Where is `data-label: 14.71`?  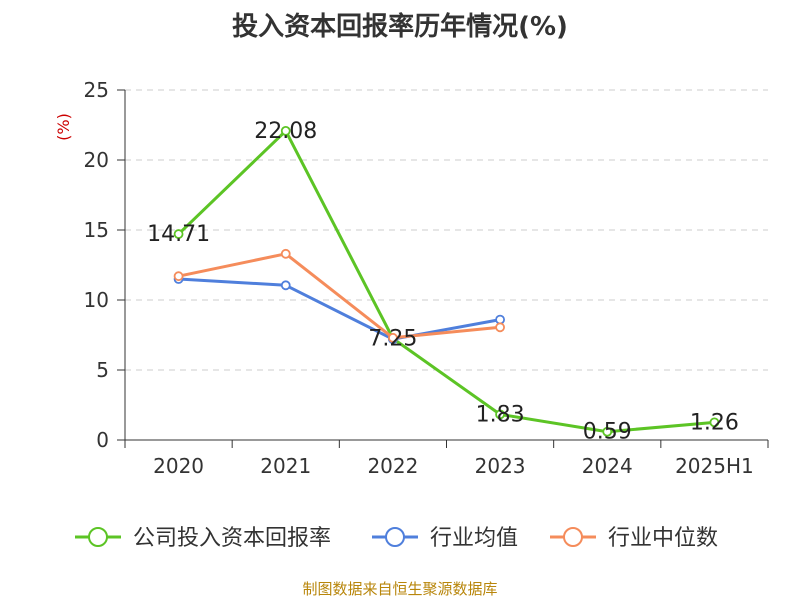
data-label: 14.71 is located at coordinates (178, 234).